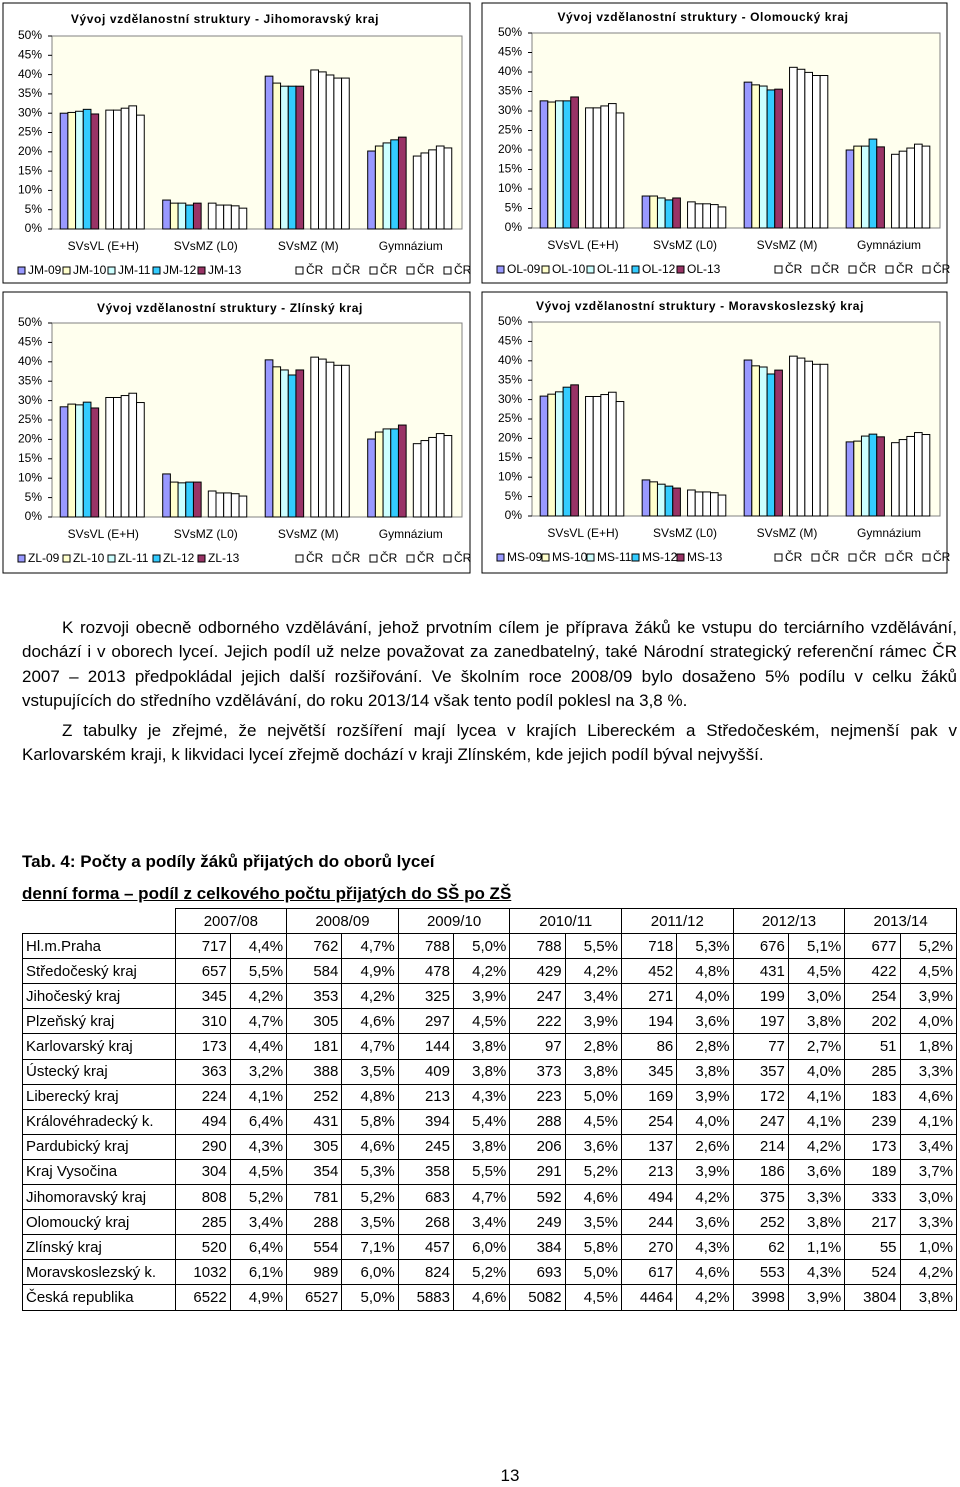 This screenshot has height=1487, width=960. What do you see at coordinates (659, 269) in the screenshot?
I see `legend-label: OL-12` at bounding box center [659, 269].